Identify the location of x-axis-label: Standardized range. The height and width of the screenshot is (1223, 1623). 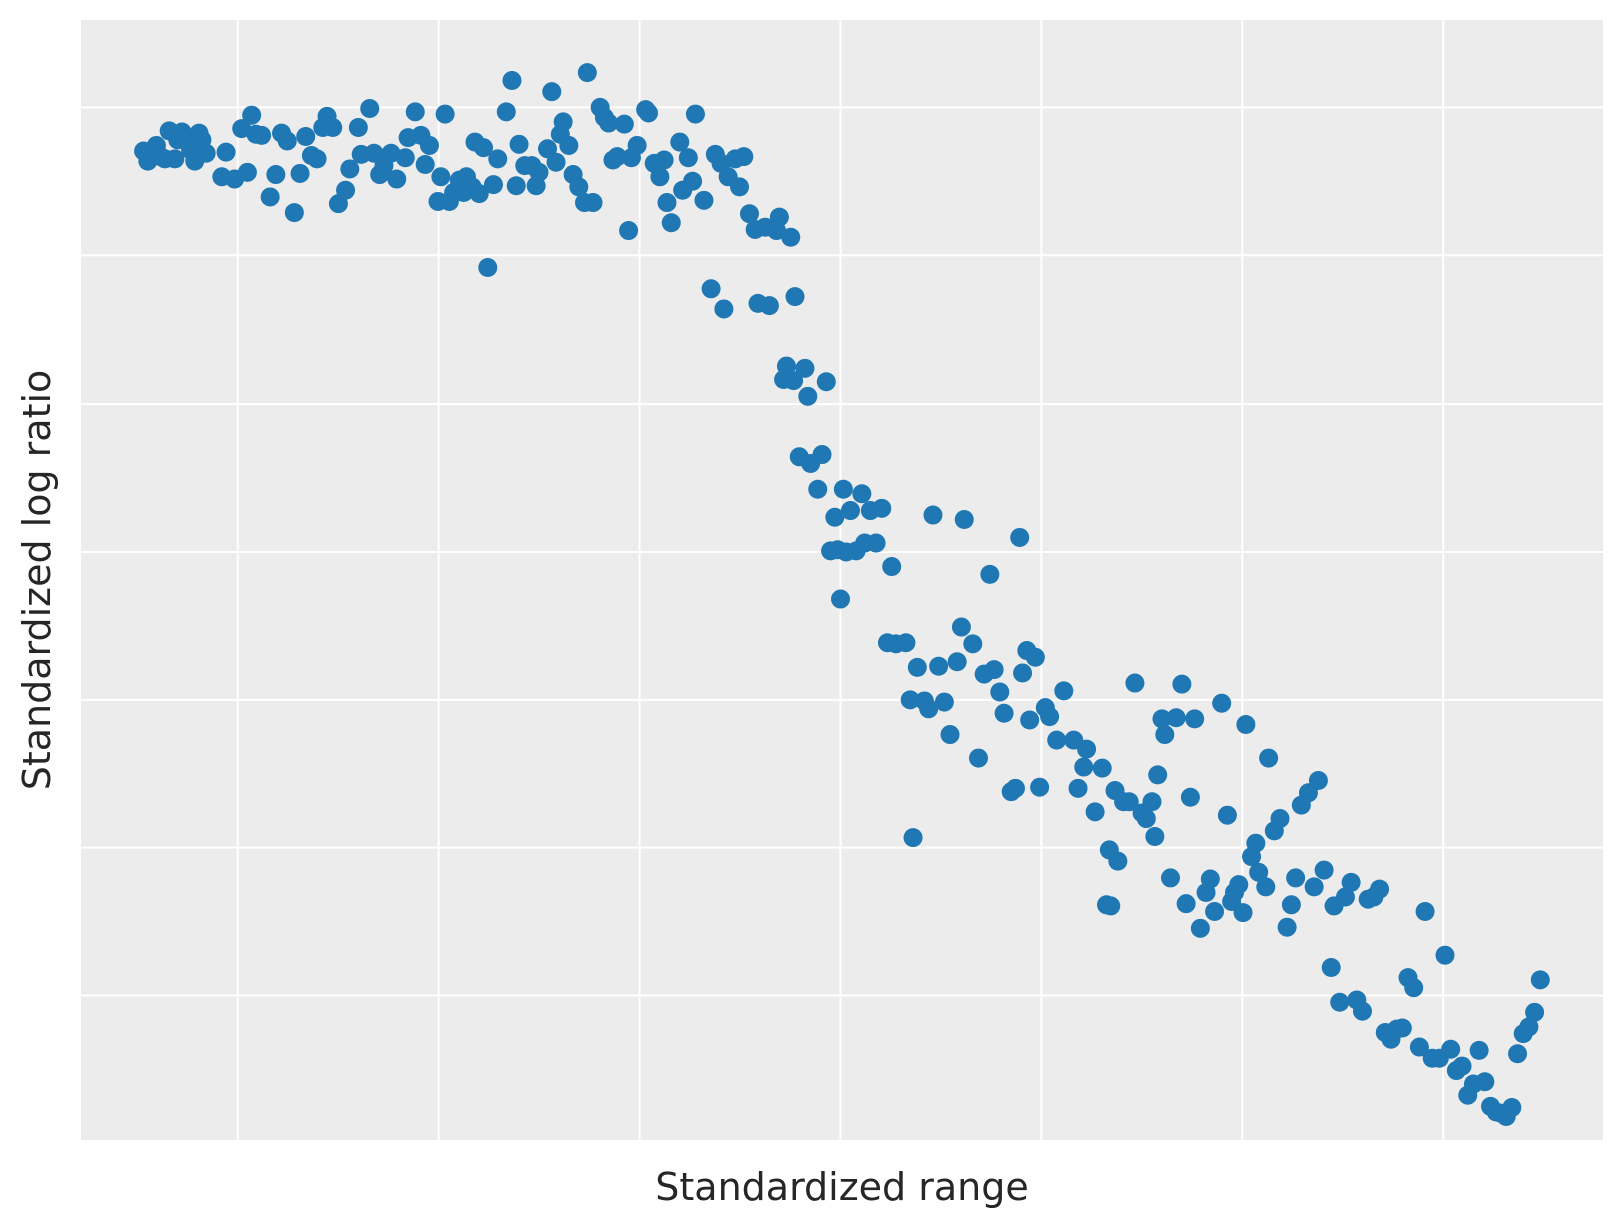
(841, 1187).